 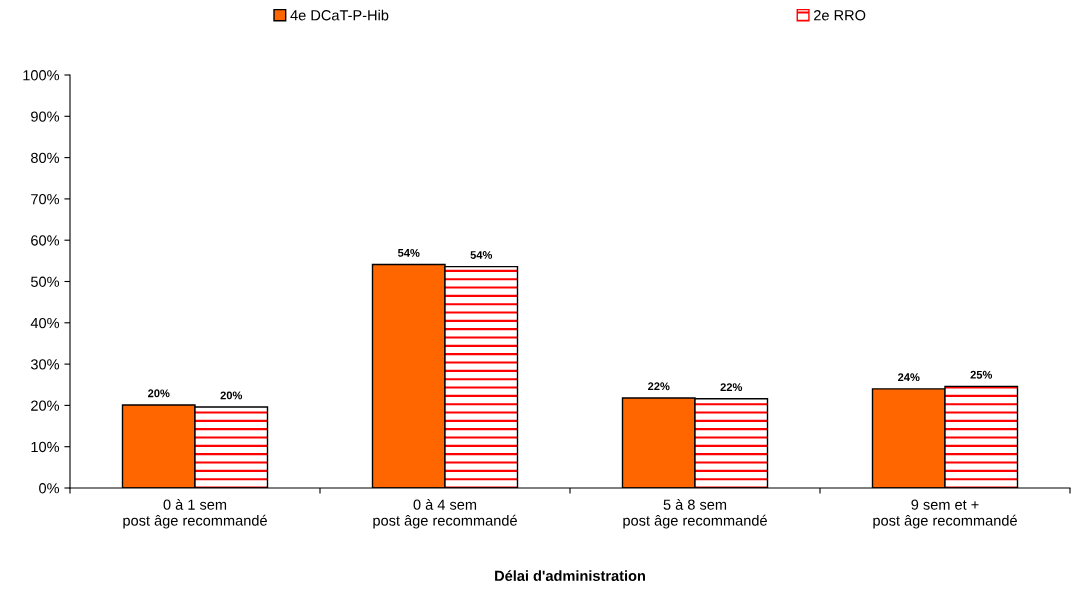 What do you see at coordinates (45, 364) in the screenshot?
I see `y-tick-label: 30%` at bounding box center [45, 364].